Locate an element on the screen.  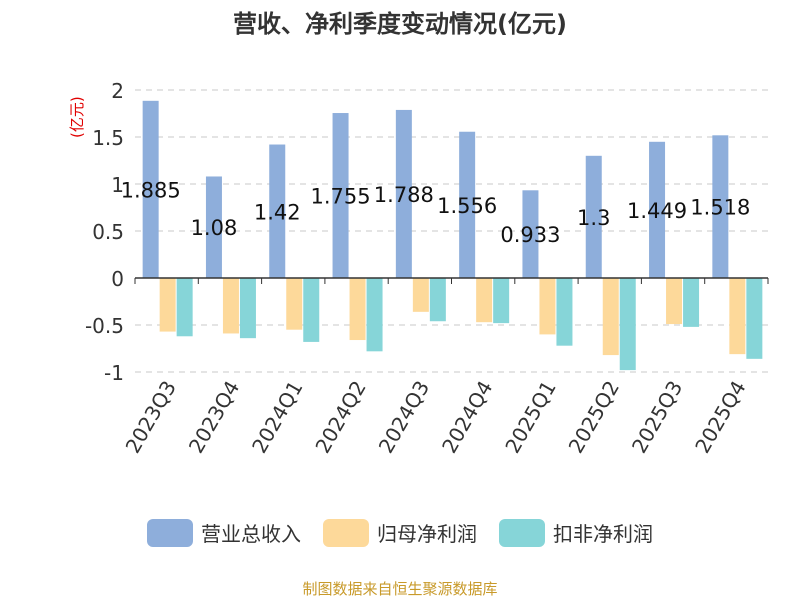
y-tick-label: 0.5 is located at coordinates (108, 232).